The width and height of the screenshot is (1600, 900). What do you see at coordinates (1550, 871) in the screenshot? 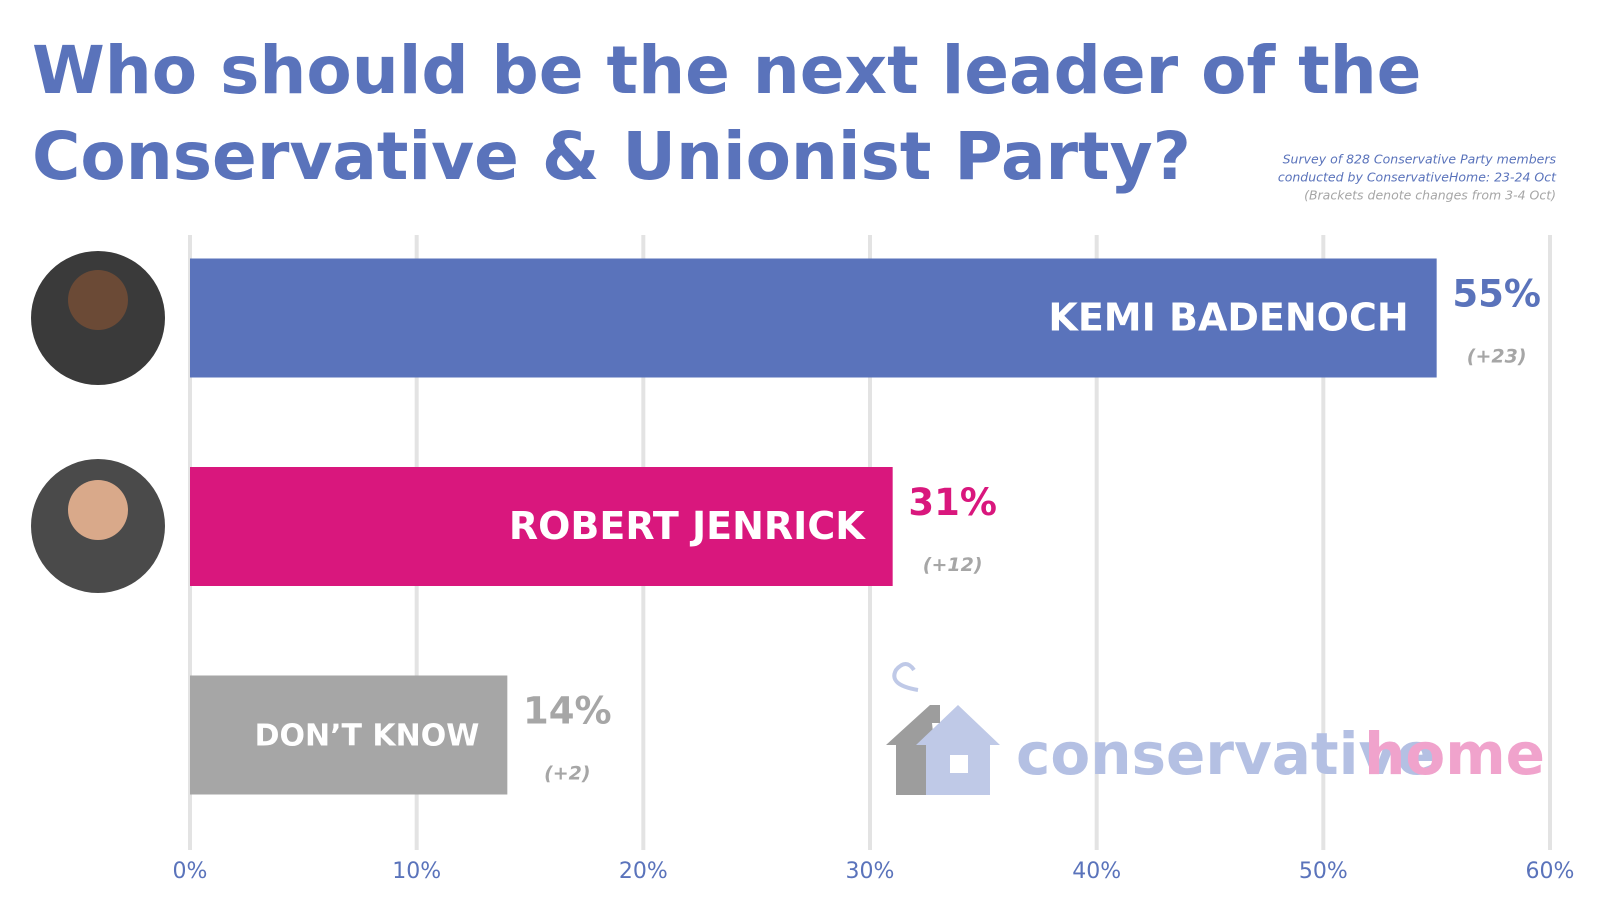
I see `x-tick-label: 60%` at bounding box center [1550, 871].